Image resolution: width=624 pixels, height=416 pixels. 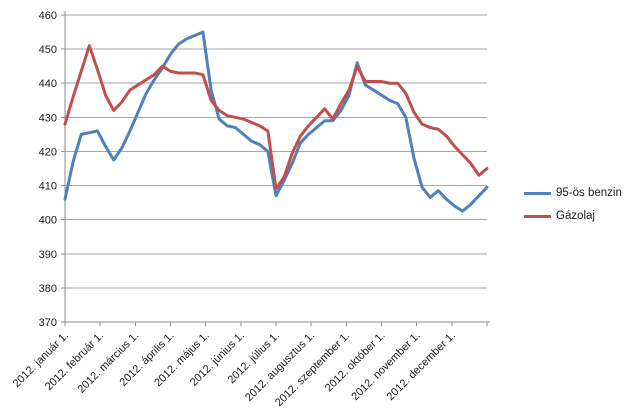 What do you see at coordinates (575, 216) in the screenshot?
I see `gazolaj-legend-label: Gázolaj` at bounding box center [575, 216].